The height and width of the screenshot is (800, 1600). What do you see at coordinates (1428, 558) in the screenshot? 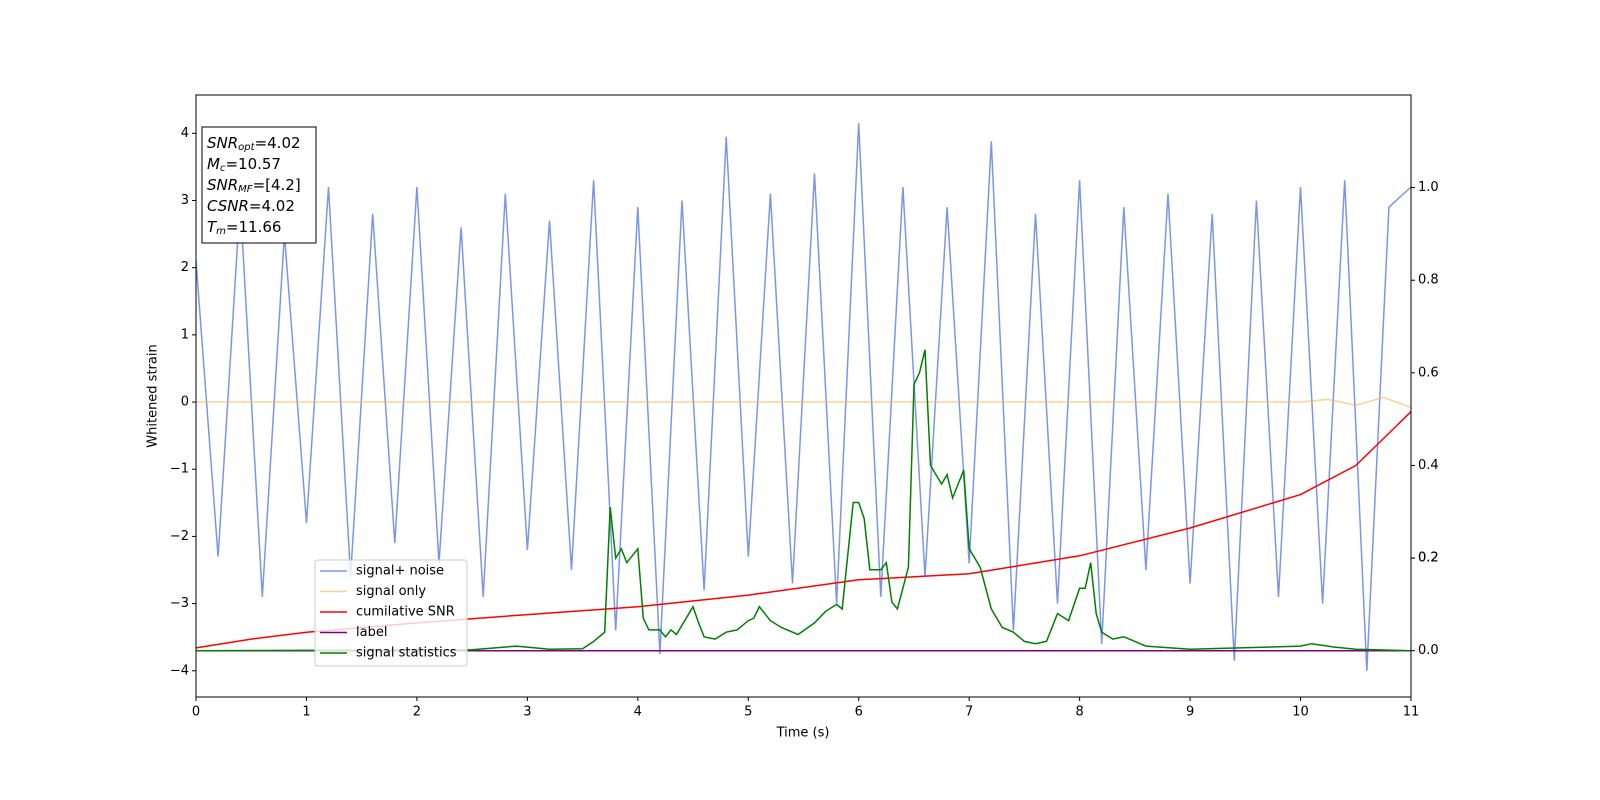
I see `y2-tick-label: 0.2` at bounding box center [1428, 558].